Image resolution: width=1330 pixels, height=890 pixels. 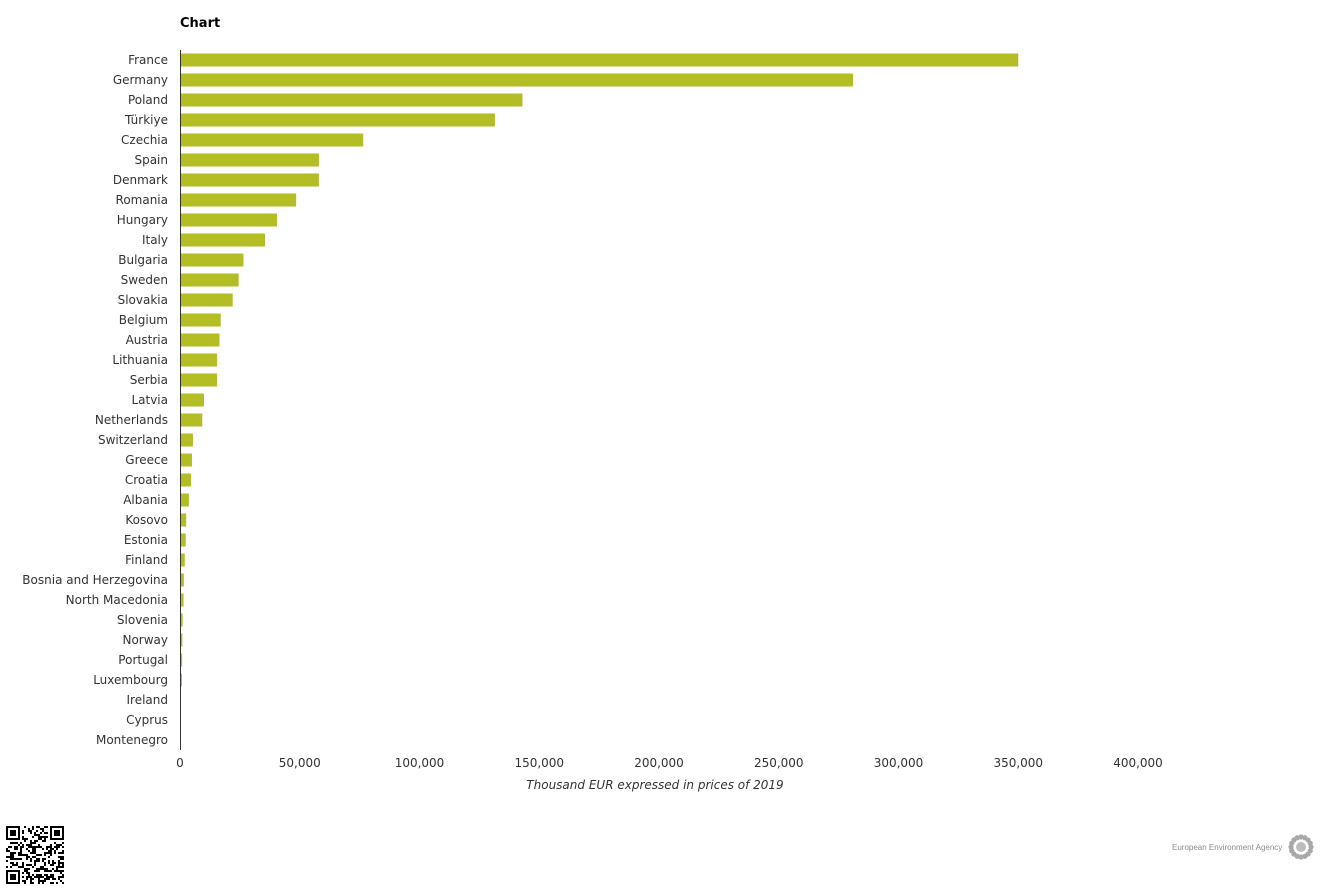 I want to click on category-label: Bosnia and Herzegovina, so click(x=95, y=580).